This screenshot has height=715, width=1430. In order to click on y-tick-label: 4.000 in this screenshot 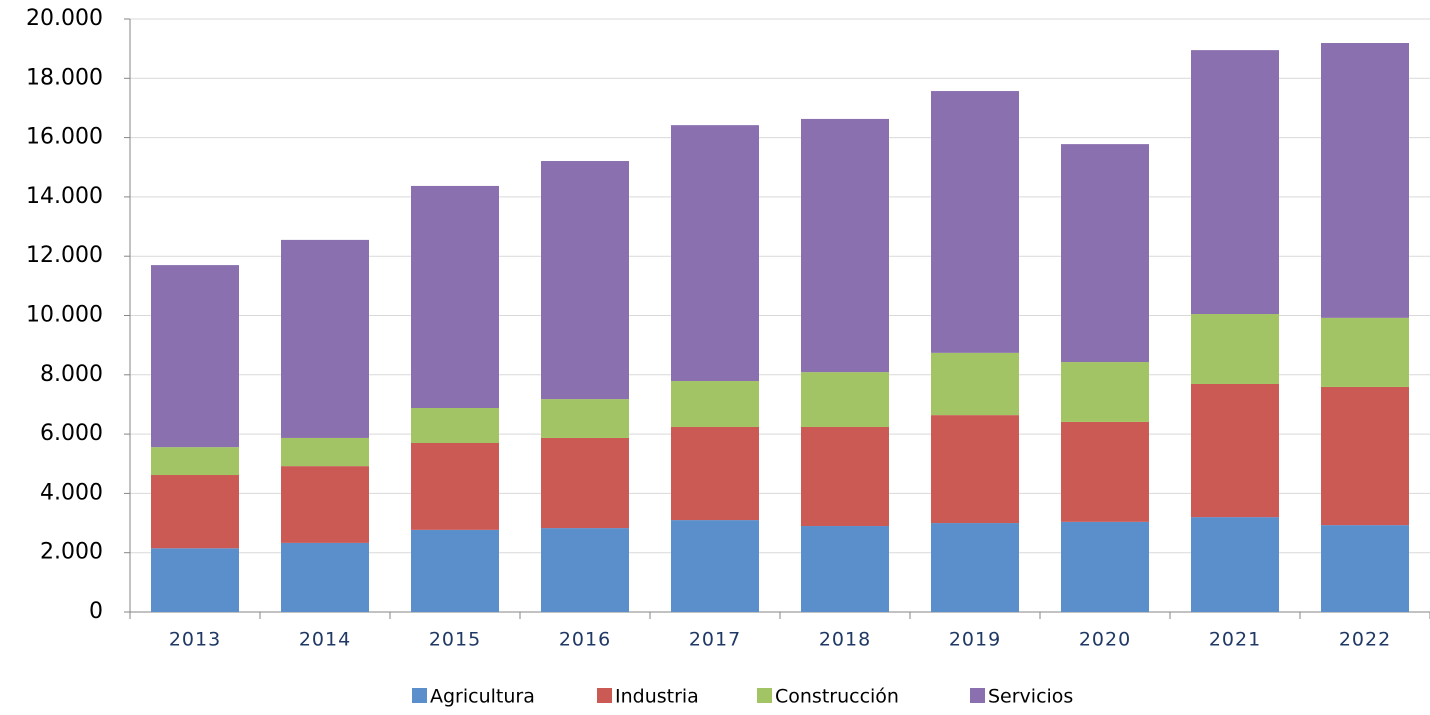, I will do `click(71, 492)`.